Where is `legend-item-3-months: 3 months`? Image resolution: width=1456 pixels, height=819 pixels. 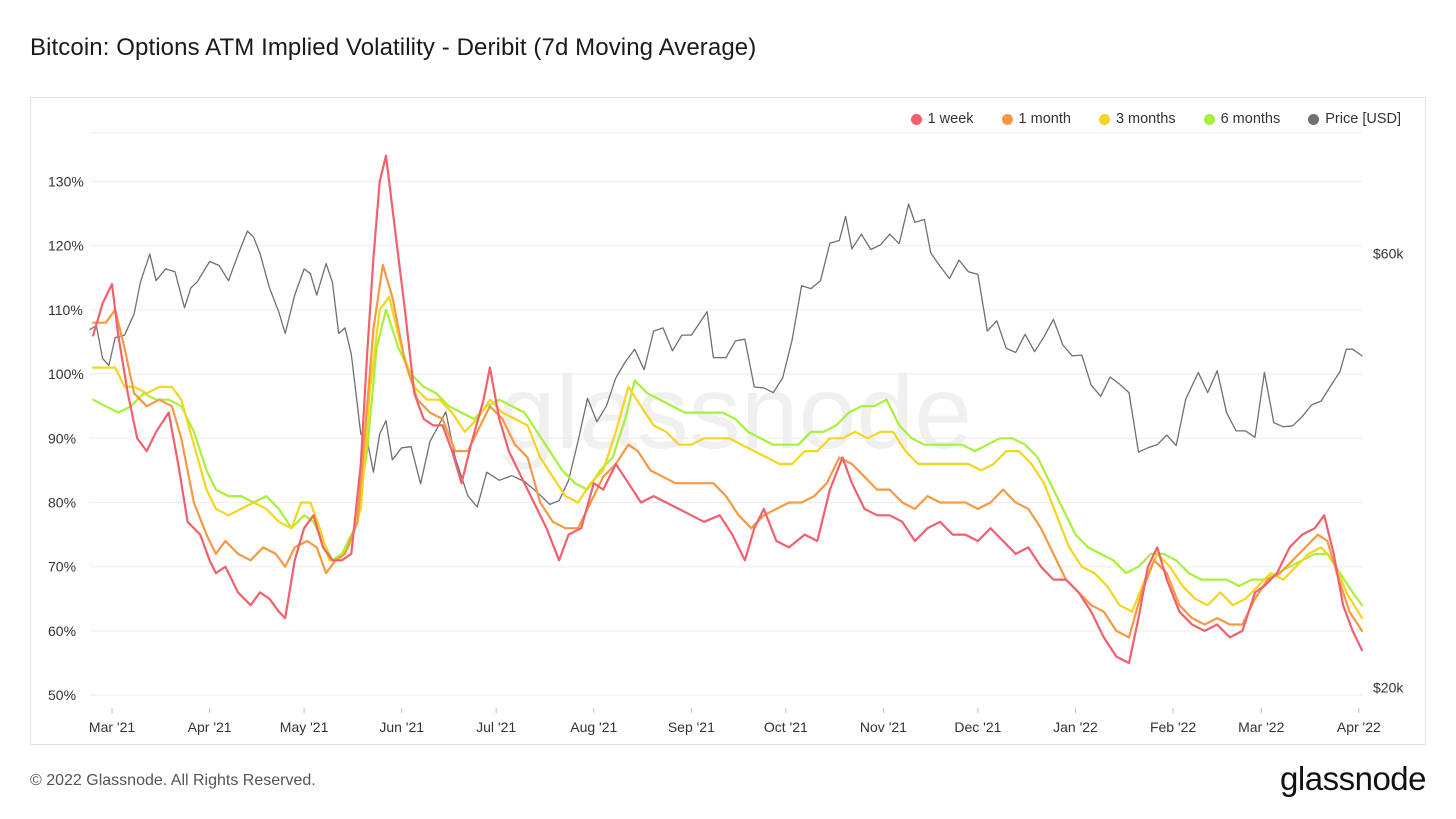 legend-item-3-months: 3 months is located at coordinates (1137, 119).